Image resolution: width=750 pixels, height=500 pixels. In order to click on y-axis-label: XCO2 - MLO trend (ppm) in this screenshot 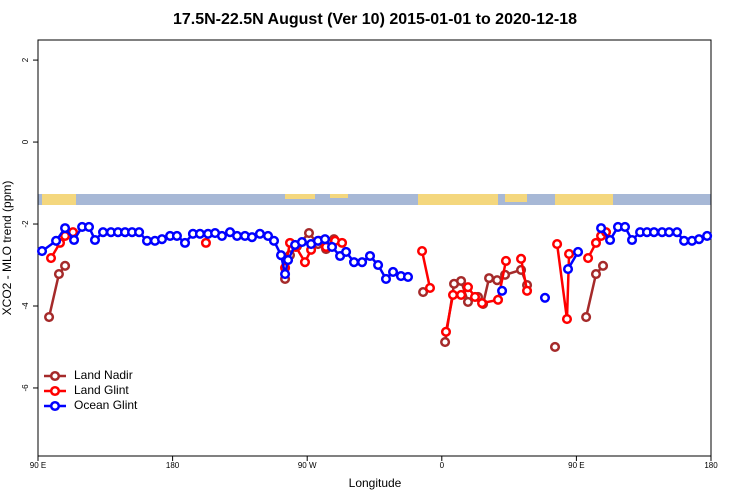, I will do `click(7, 248)`.